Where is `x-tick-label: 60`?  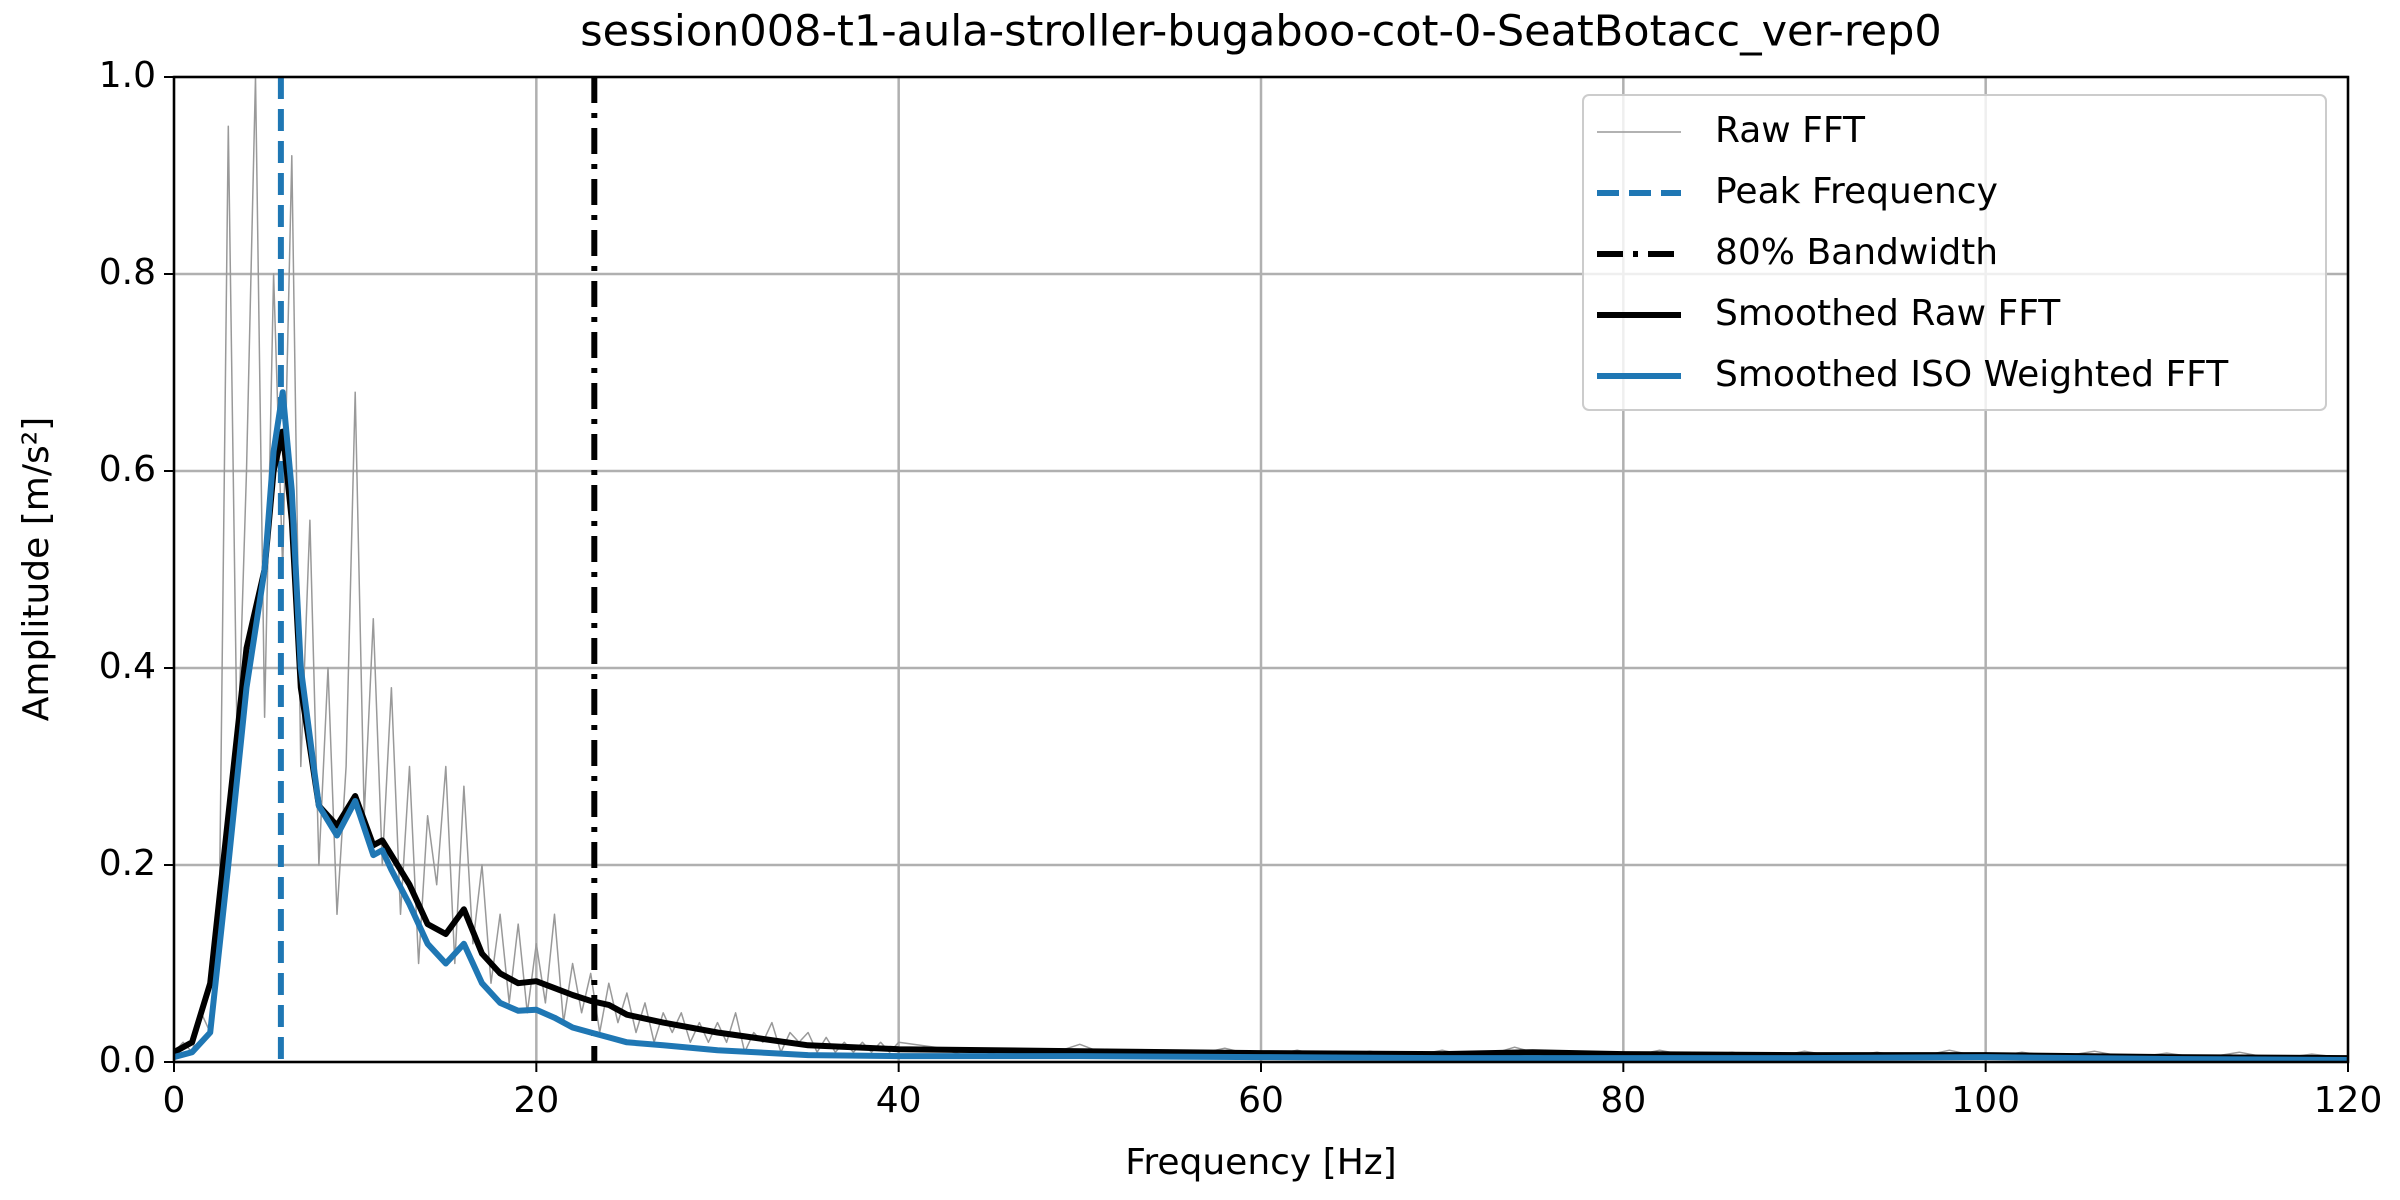
x-tick-label: 60 is located at coordinates (1261, 1100).